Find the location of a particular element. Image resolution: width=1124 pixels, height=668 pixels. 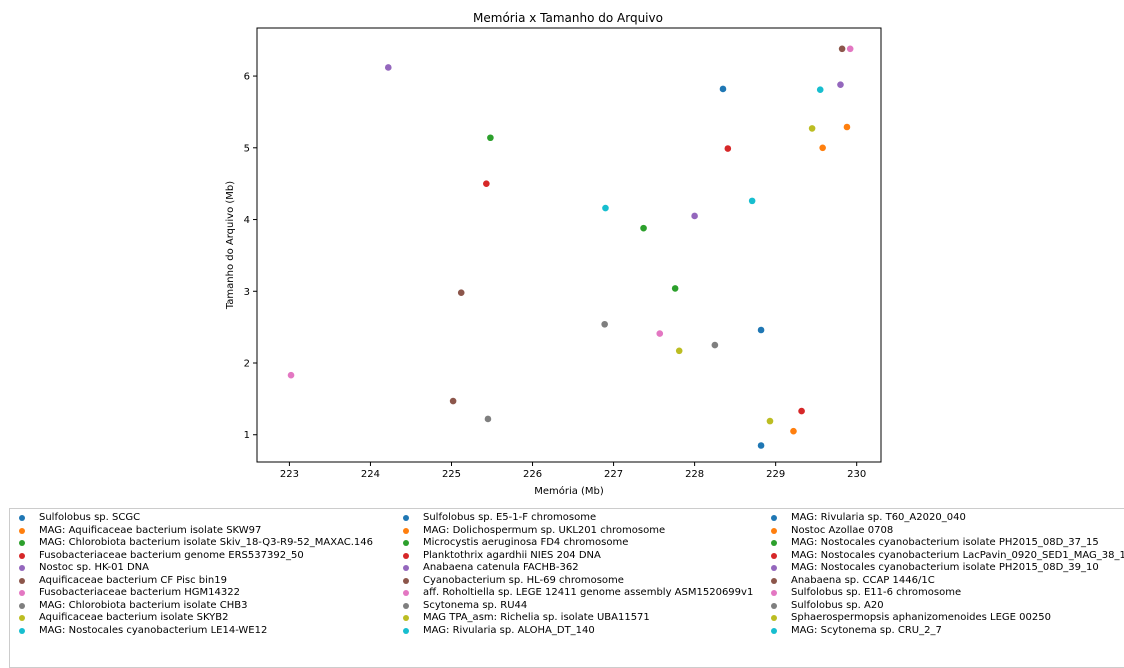

legend-label: Aquificaceae bacterium isolate SKYB2 is located at coordinates (134, 617).